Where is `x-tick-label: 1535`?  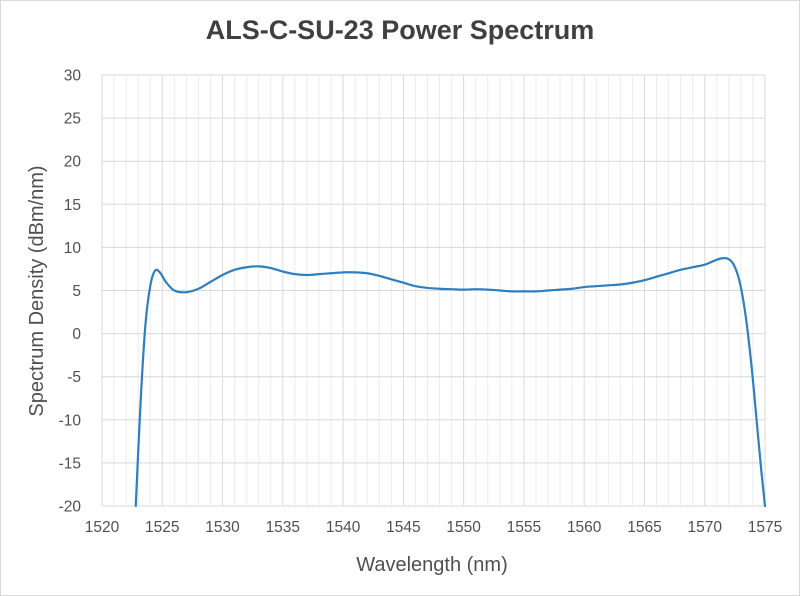
x-tick-label: 1535 is located at coordinates (283, 527).